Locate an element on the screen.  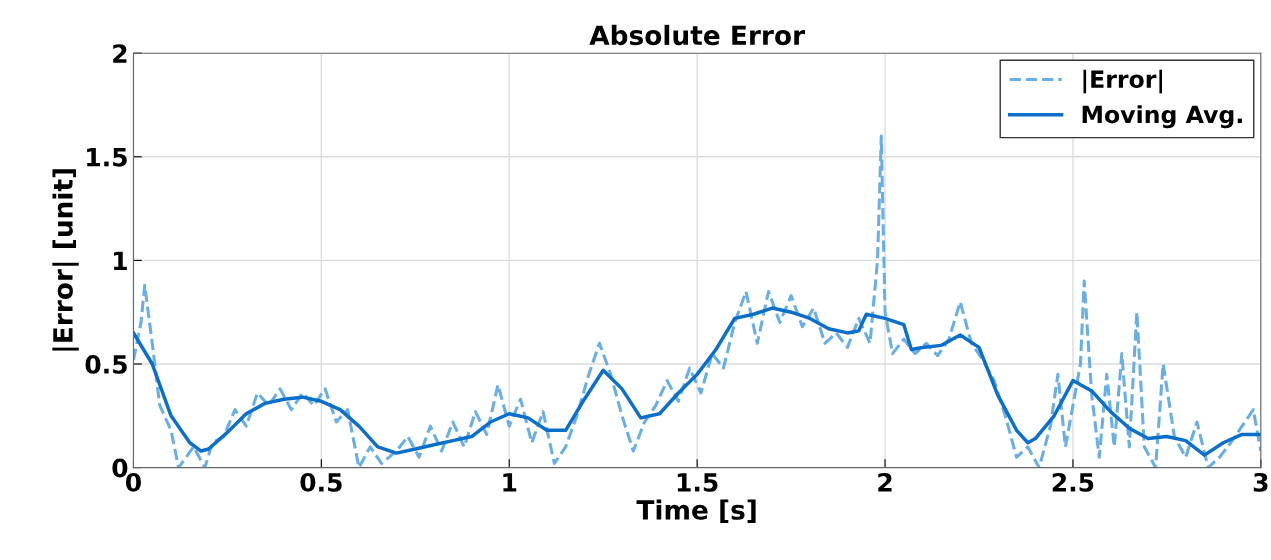
y-tick-label: 2 is located at coordinates (120, 53).